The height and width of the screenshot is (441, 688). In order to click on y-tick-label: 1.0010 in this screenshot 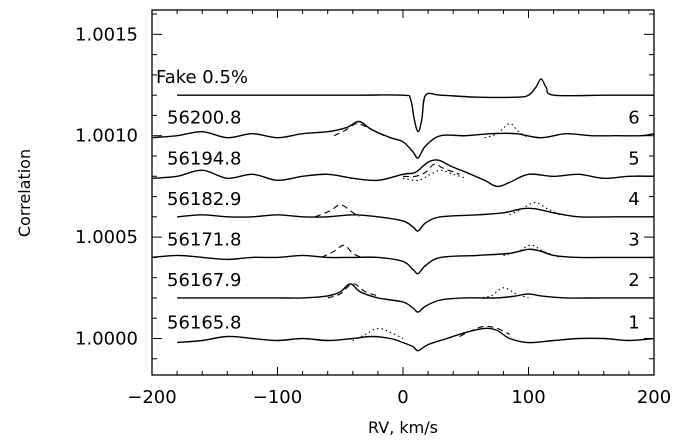, I will do `click(106, 136)`.